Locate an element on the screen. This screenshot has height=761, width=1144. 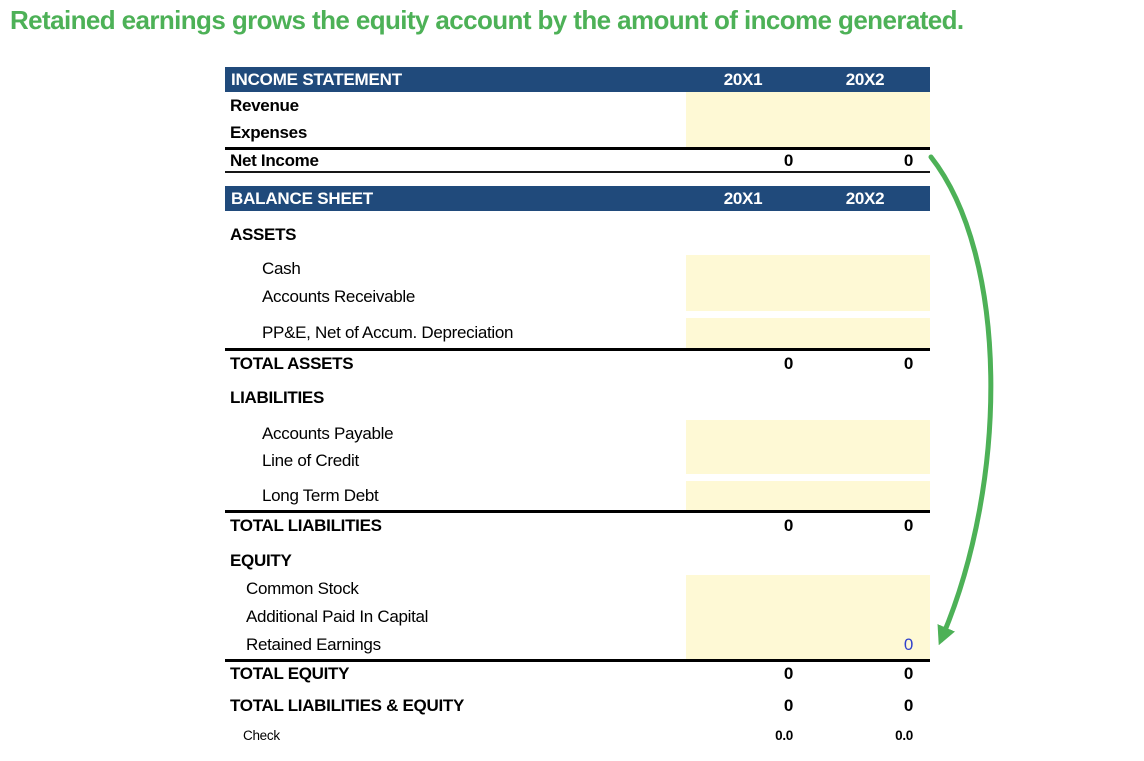
row-label: Expenses is located at coordinates (268, 132).